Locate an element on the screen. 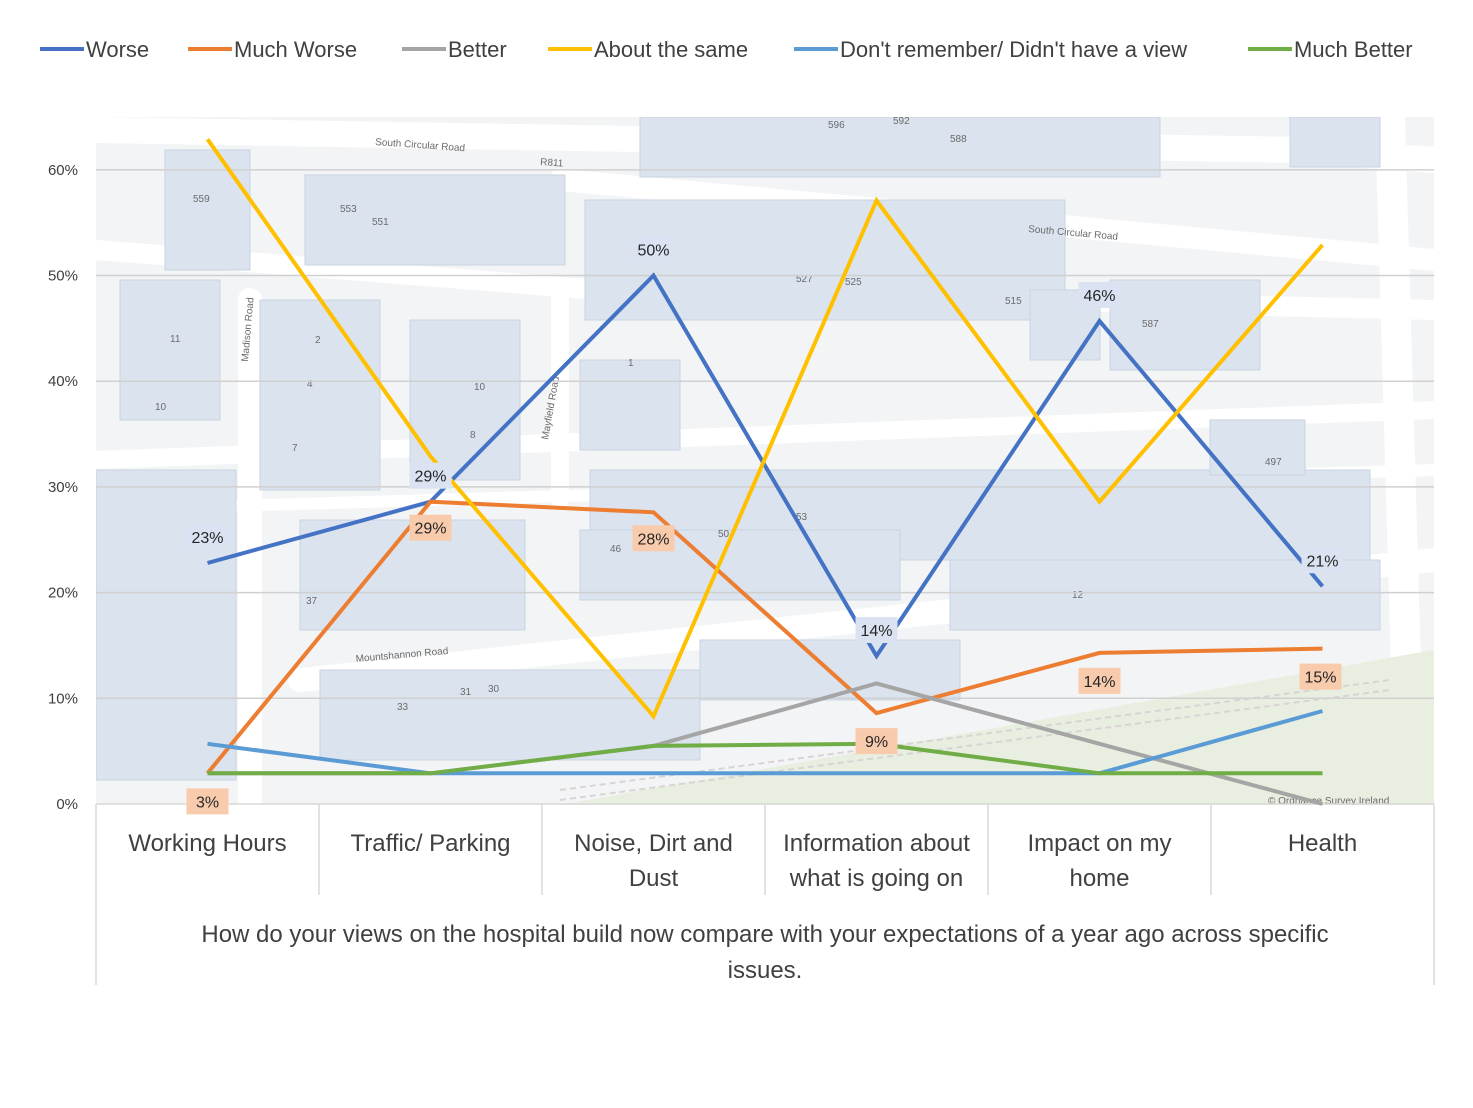  y-tick-label: 20% is located at coordinates (63, 593).